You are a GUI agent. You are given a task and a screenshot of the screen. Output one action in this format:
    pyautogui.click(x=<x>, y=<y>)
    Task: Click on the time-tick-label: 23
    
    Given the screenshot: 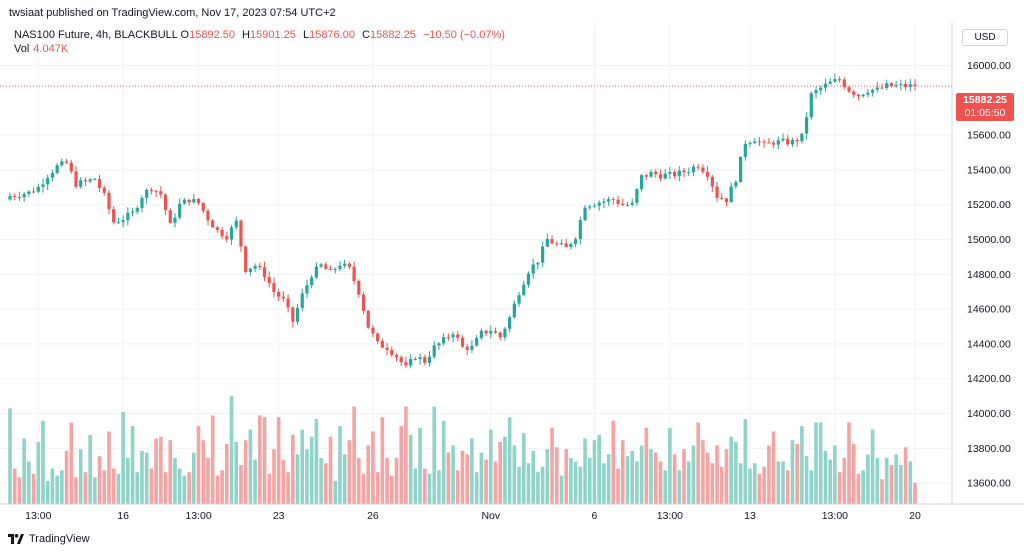 What is the action you would take?
    pyautogui.click(x=279, y=516)
    